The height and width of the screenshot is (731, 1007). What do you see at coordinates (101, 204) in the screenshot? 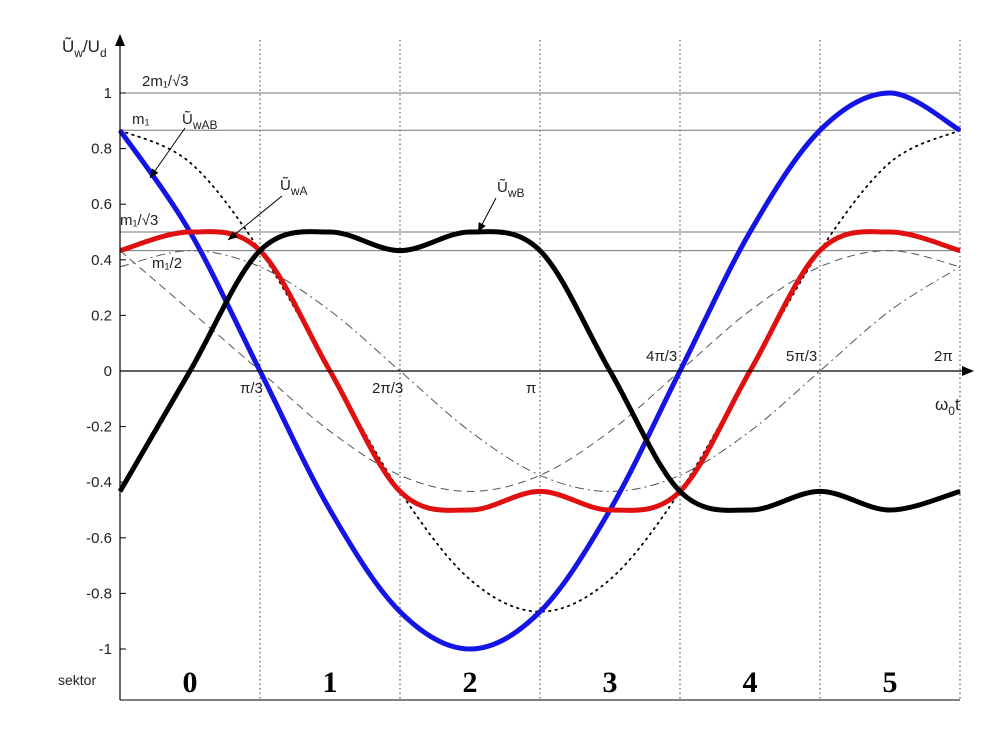
I see `y-tick-label: 0.6` at bounding box center [101, 204].